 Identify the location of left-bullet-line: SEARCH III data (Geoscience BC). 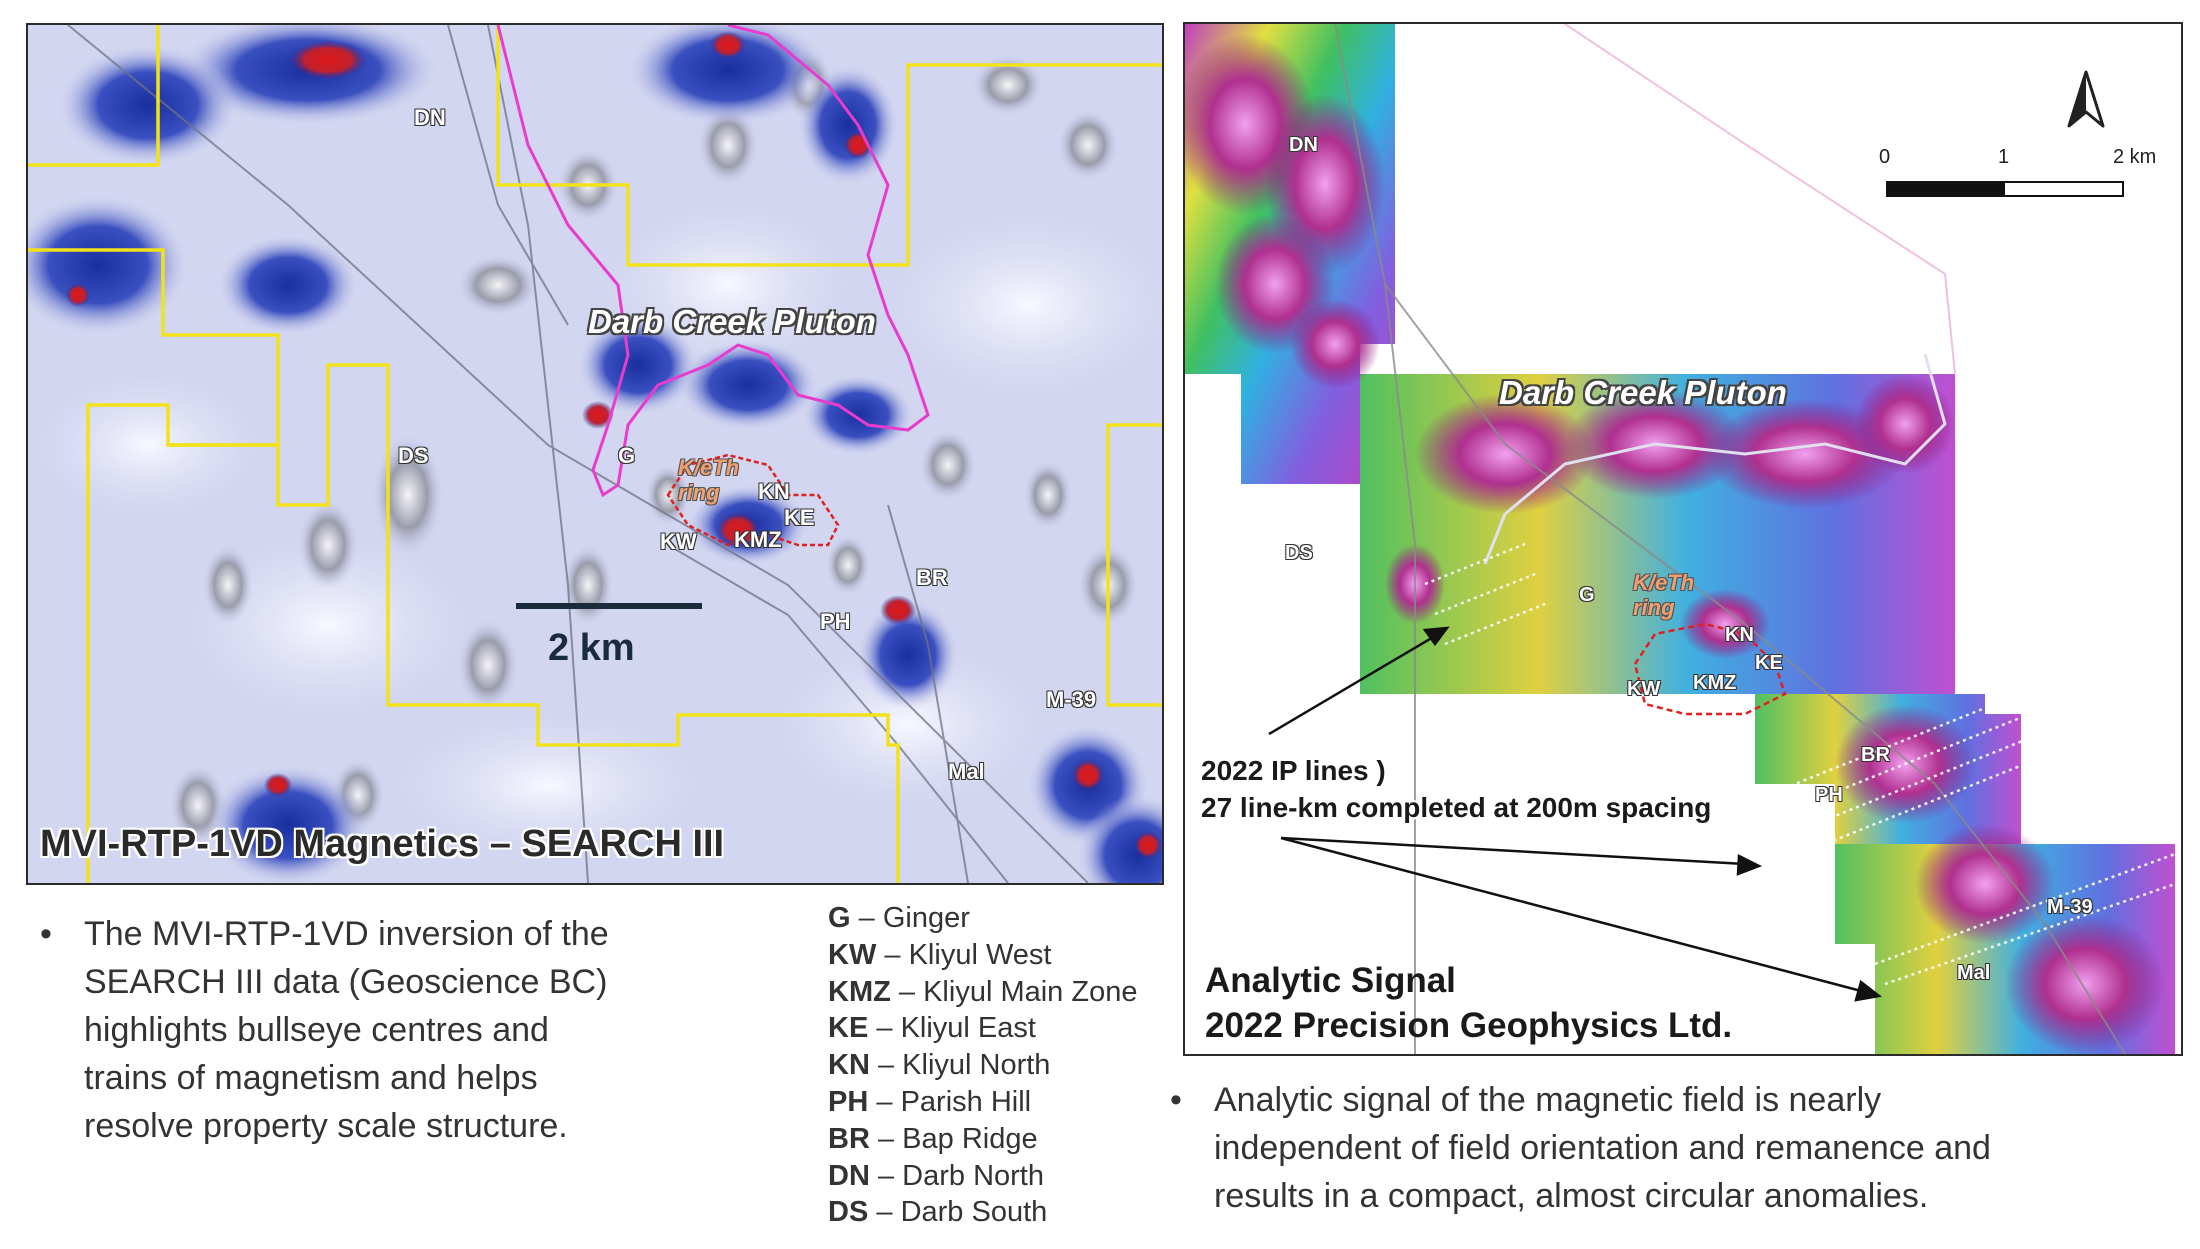
(346, 982).